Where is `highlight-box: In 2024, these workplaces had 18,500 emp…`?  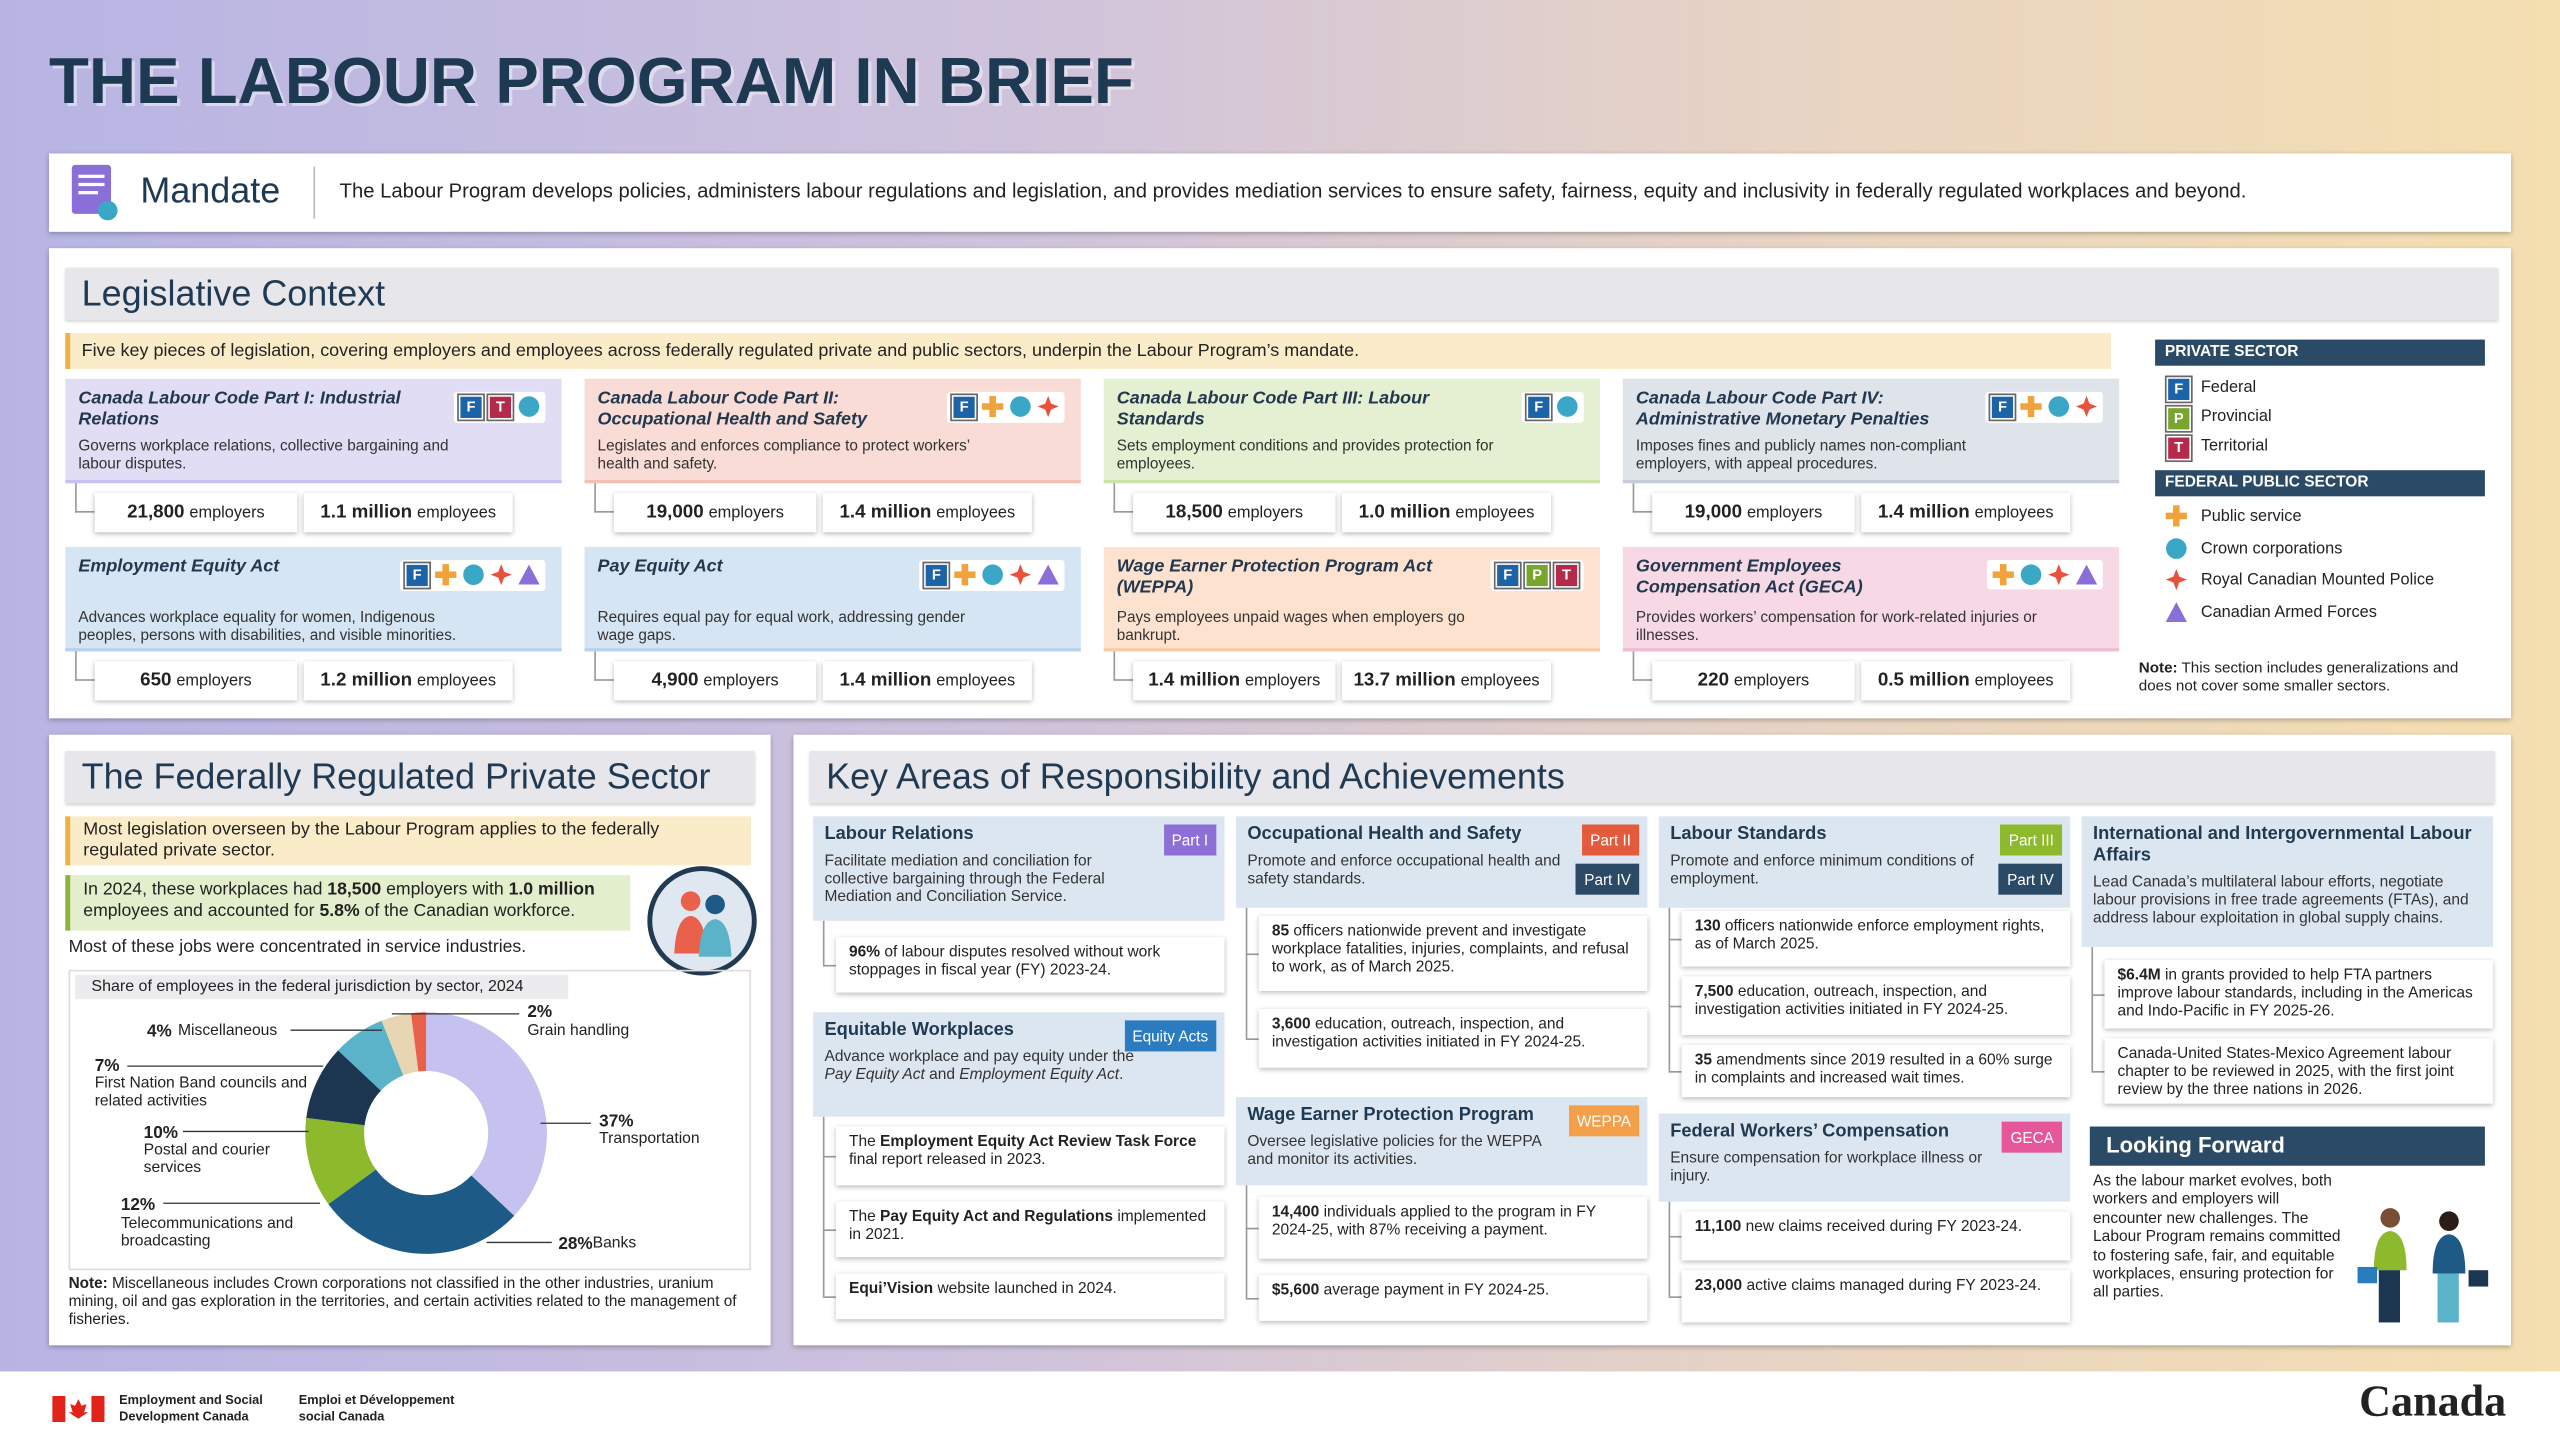
highlight-box: In 2024, these workplaces had 18,500 emp… is located at coordinates (348, 903).